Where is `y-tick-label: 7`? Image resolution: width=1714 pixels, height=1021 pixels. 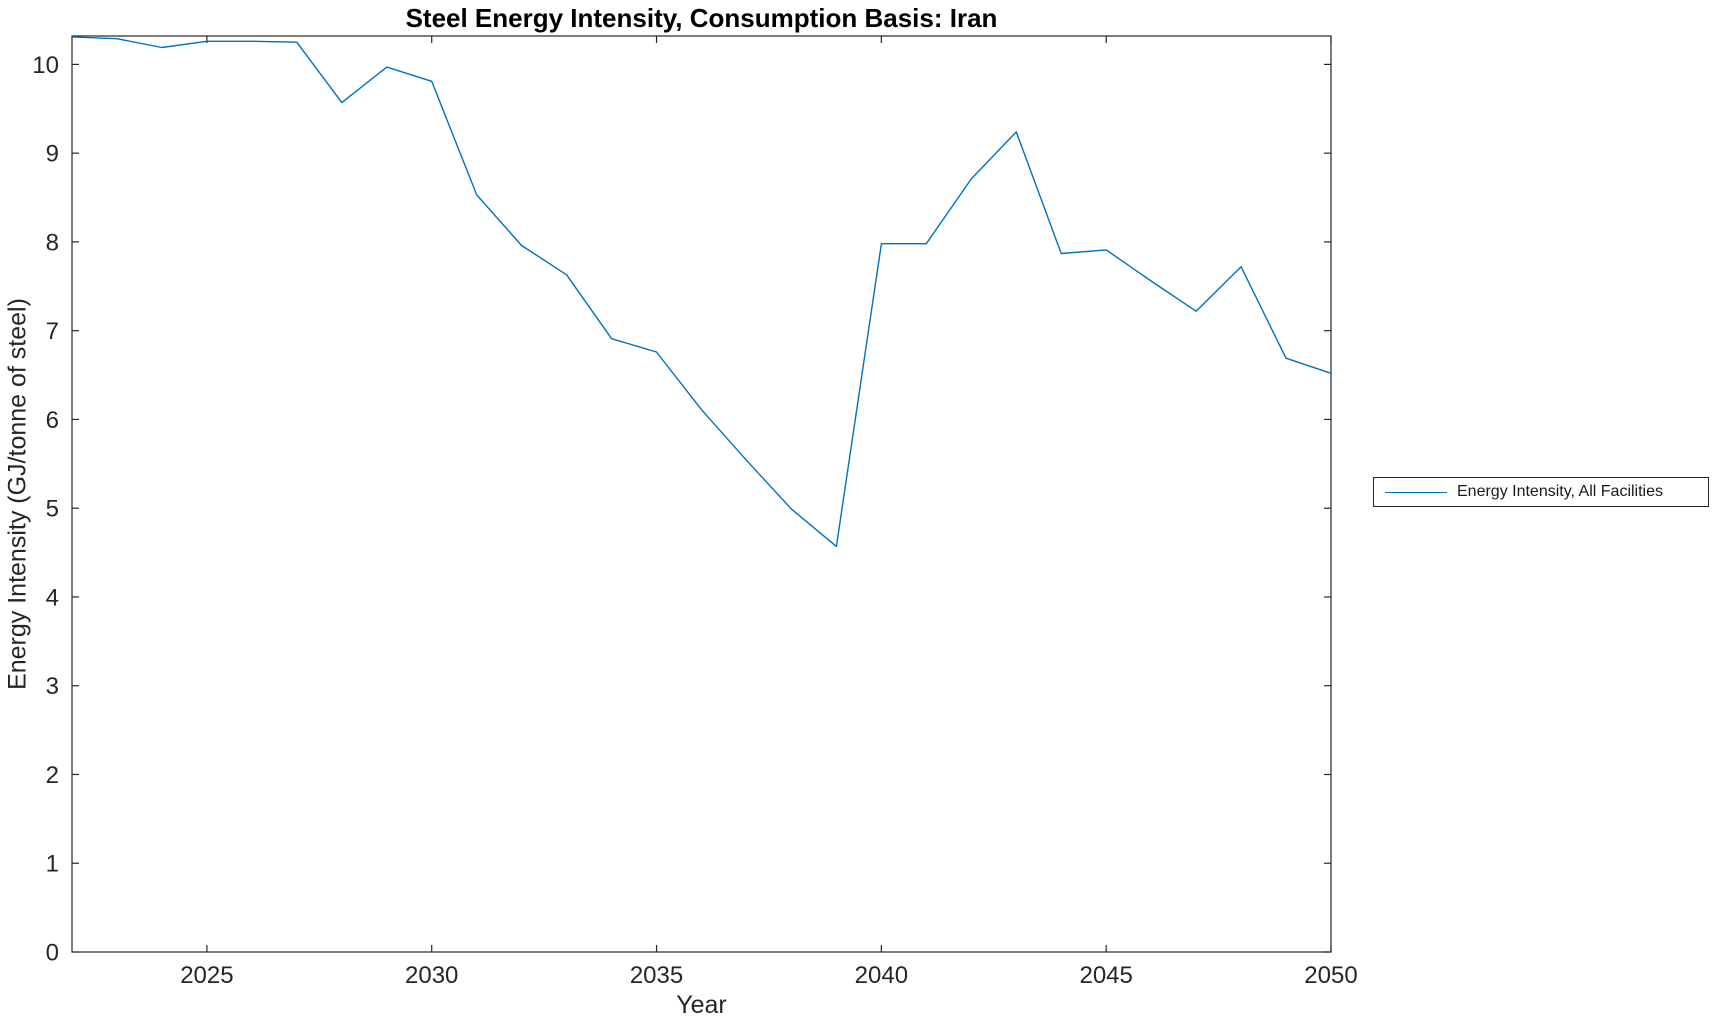 y-tick-label: 7 is located at coordinates (52, 331).